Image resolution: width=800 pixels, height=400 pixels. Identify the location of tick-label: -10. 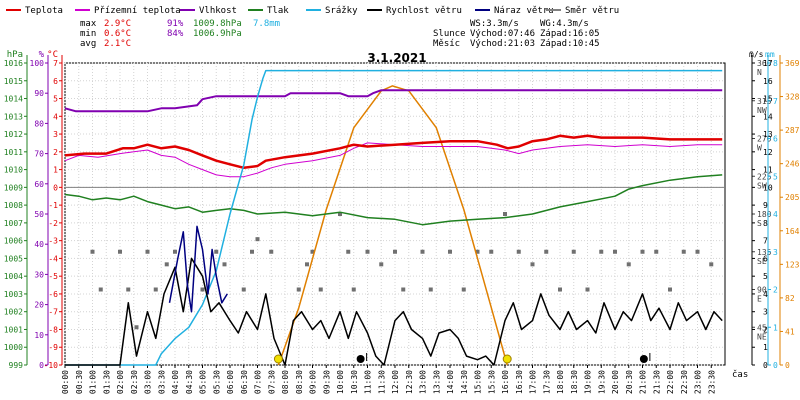
(51, 365).